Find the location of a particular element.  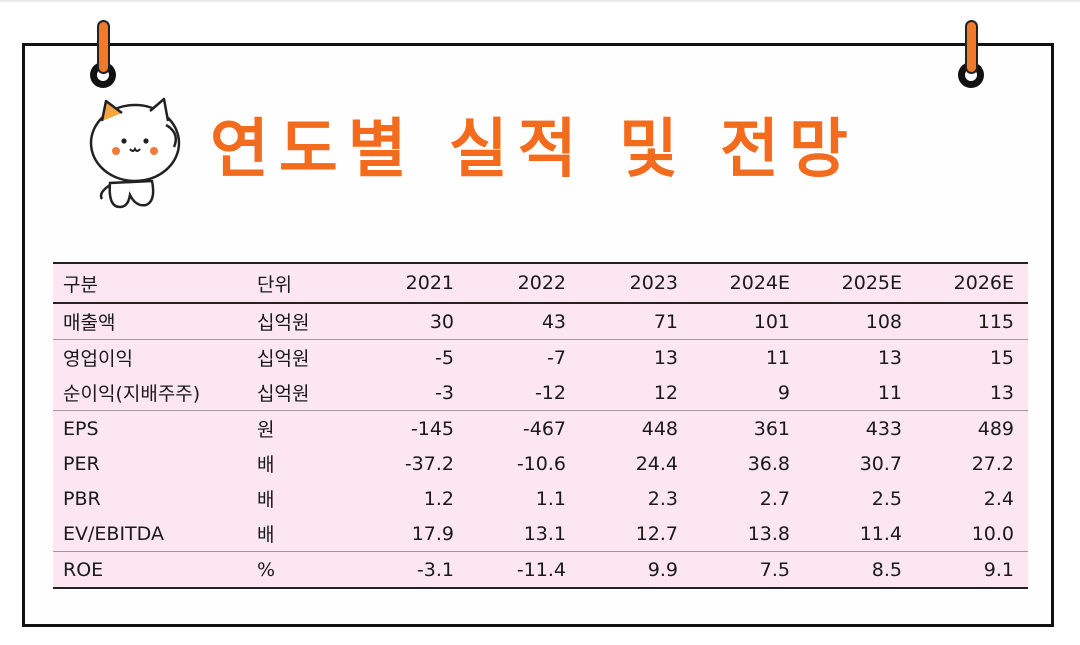

value-cell: 2.5 is located at coordinates (886, 498).